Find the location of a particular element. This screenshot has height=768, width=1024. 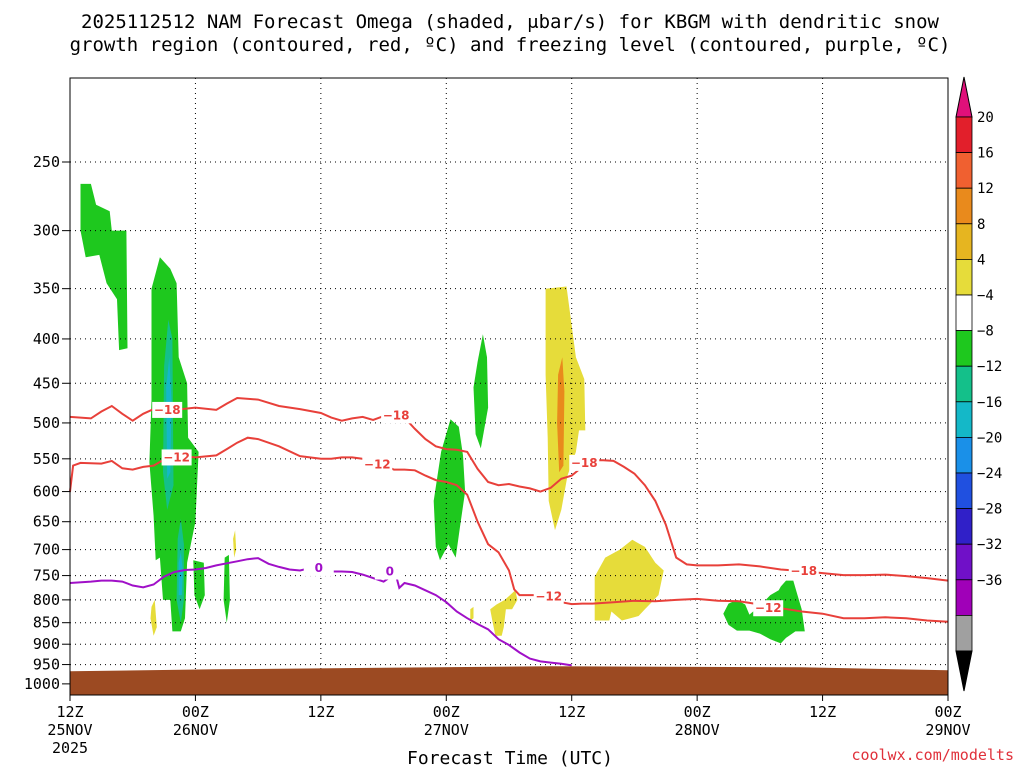

x-tick-label-48-0: 12Z is located at coordinates (571, 712).